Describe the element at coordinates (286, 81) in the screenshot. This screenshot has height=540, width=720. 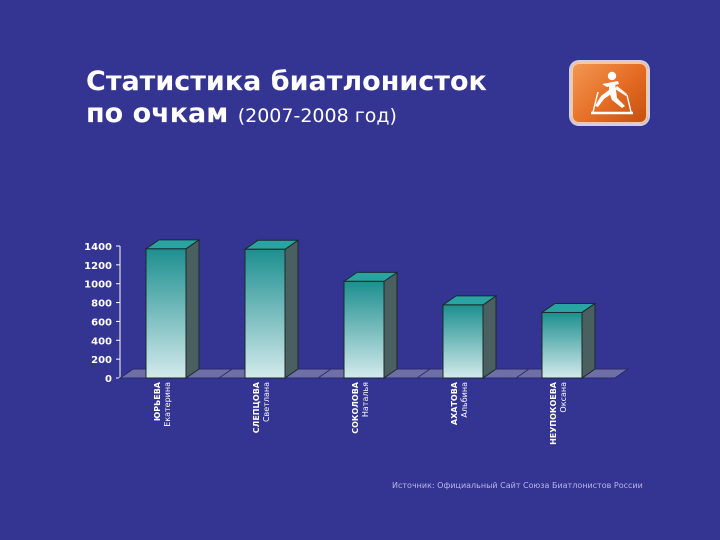
I see `title-line-1: Статистика биатлонисток` at that location.